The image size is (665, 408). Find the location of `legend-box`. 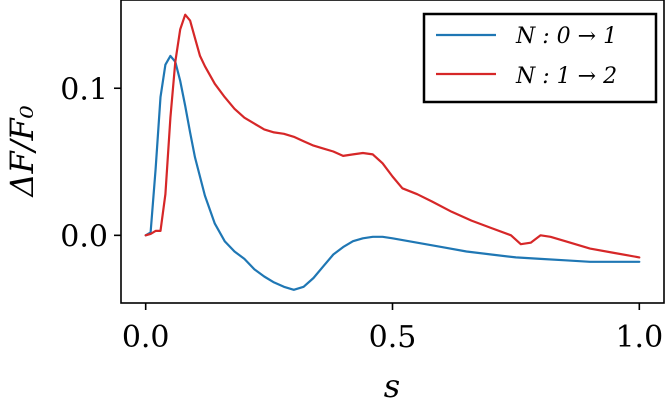

legend-box is located at coordinates (540, 58).